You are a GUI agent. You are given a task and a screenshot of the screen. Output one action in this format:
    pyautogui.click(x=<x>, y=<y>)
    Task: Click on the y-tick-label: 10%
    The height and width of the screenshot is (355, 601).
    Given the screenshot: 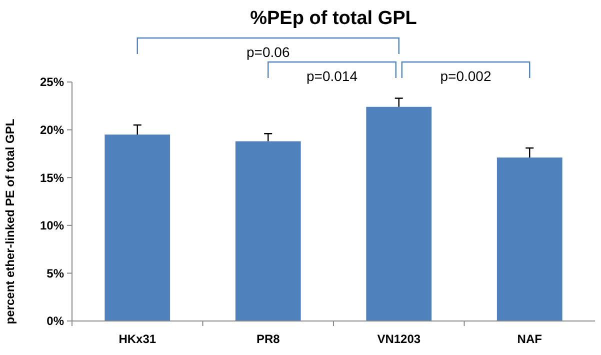 What is the action you would take?
    pyautogui.click(x=52, y=225)
    